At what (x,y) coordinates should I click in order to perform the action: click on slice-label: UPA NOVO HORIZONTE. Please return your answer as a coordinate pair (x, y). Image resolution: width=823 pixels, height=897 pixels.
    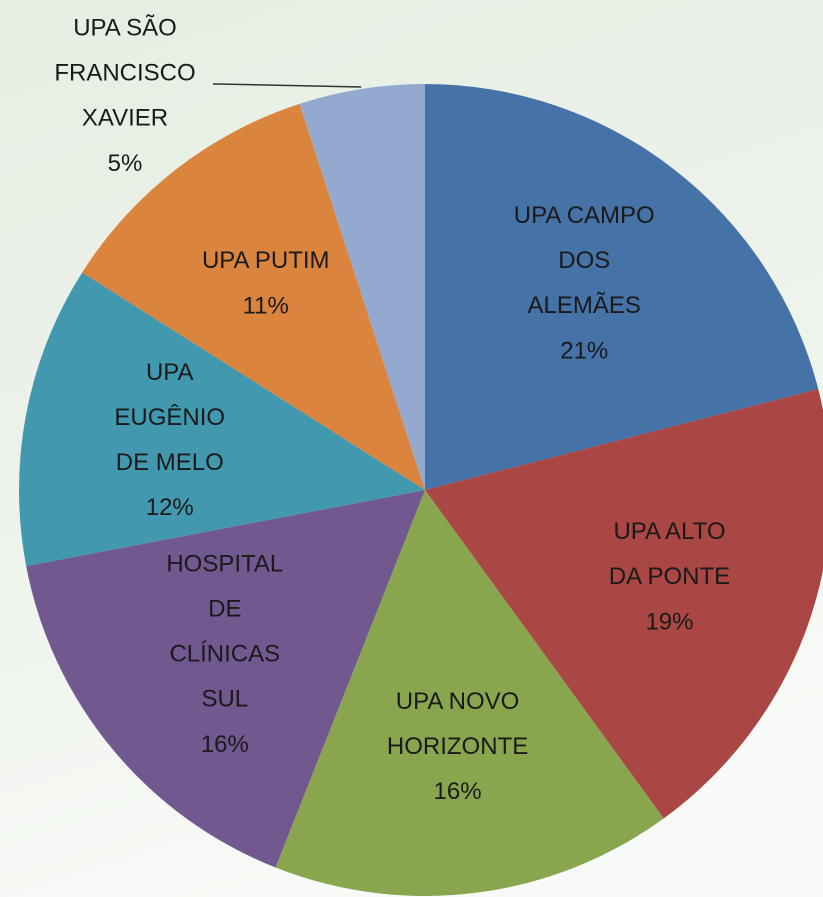
    Looking at the image, I should click on (457, 724).